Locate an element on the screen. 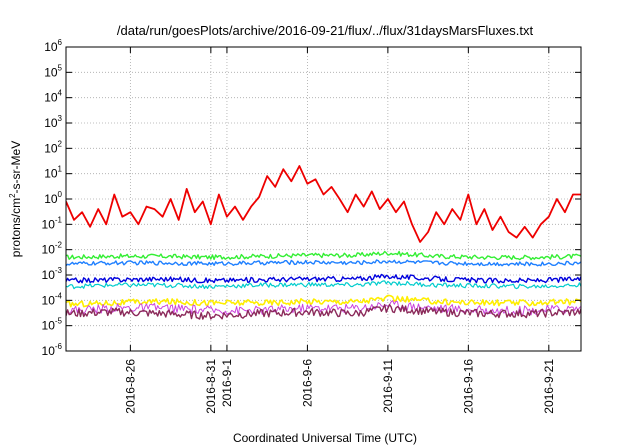 This screenshot has width=640, height=448. y-tick-exp: 1 is located at coordinates (60, 169).